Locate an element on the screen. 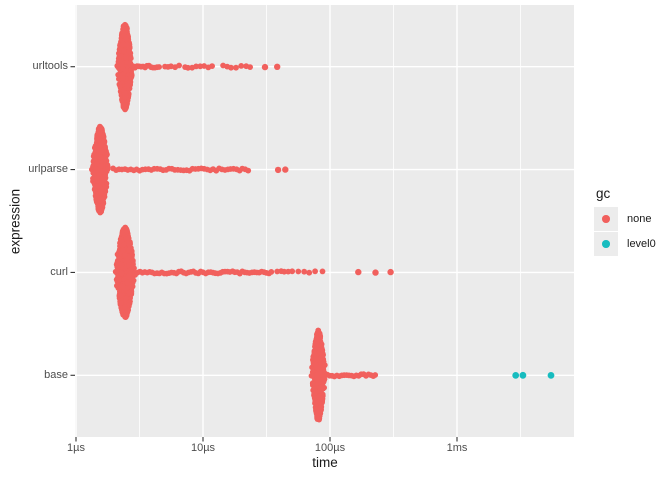  legend-dot-level0 is located at coordinates (606, 244).